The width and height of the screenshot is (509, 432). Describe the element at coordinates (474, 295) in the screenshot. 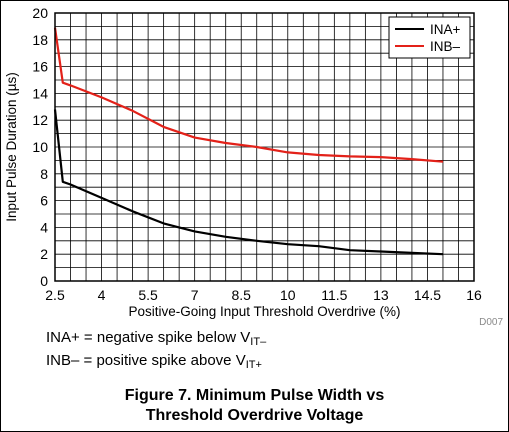

I see `x-tick-label: 16` at that location.